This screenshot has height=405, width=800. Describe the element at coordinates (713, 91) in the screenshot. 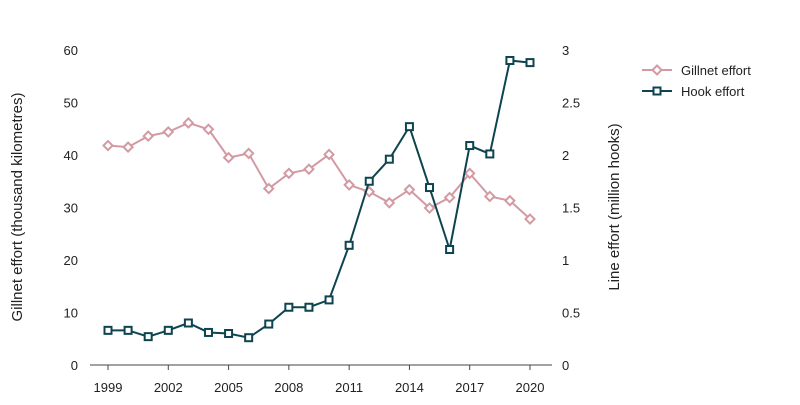

I see `legend-label: Hook effort` at that location.